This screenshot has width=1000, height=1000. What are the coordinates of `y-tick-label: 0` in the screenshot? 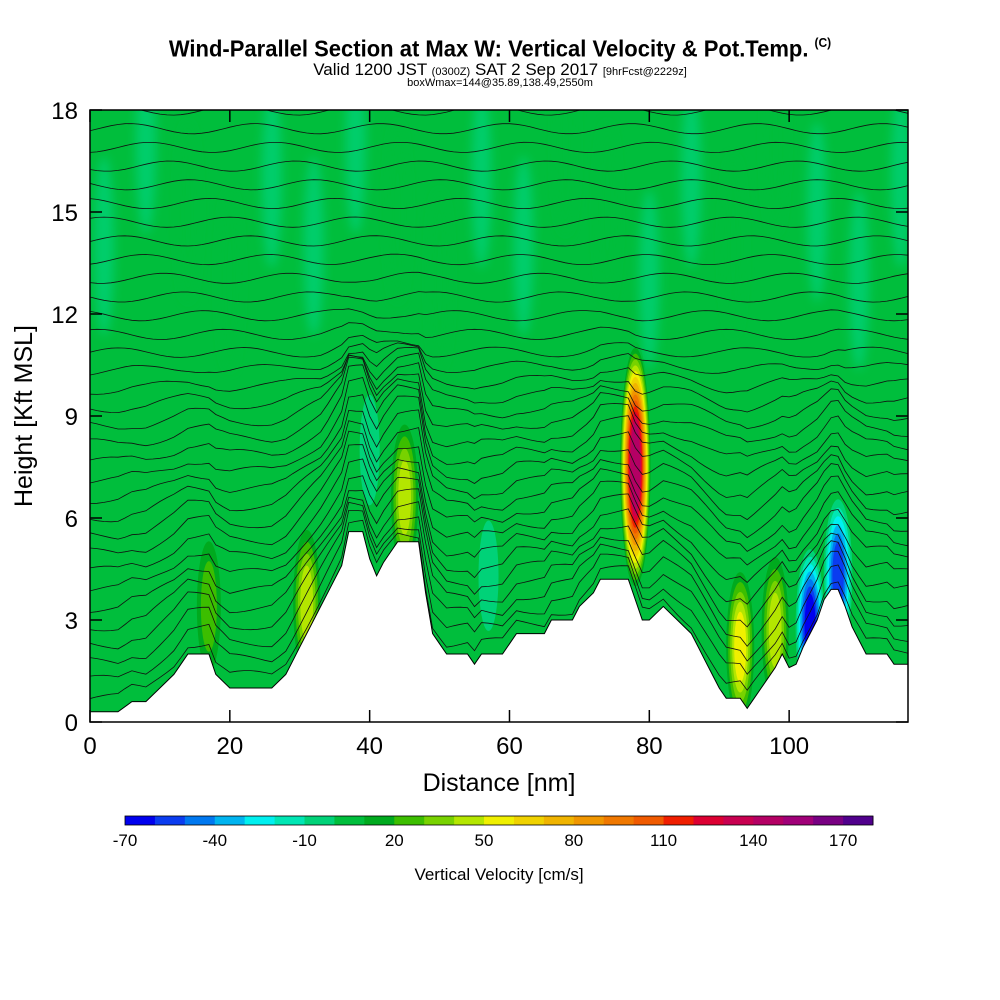 It's located at (71, 723).